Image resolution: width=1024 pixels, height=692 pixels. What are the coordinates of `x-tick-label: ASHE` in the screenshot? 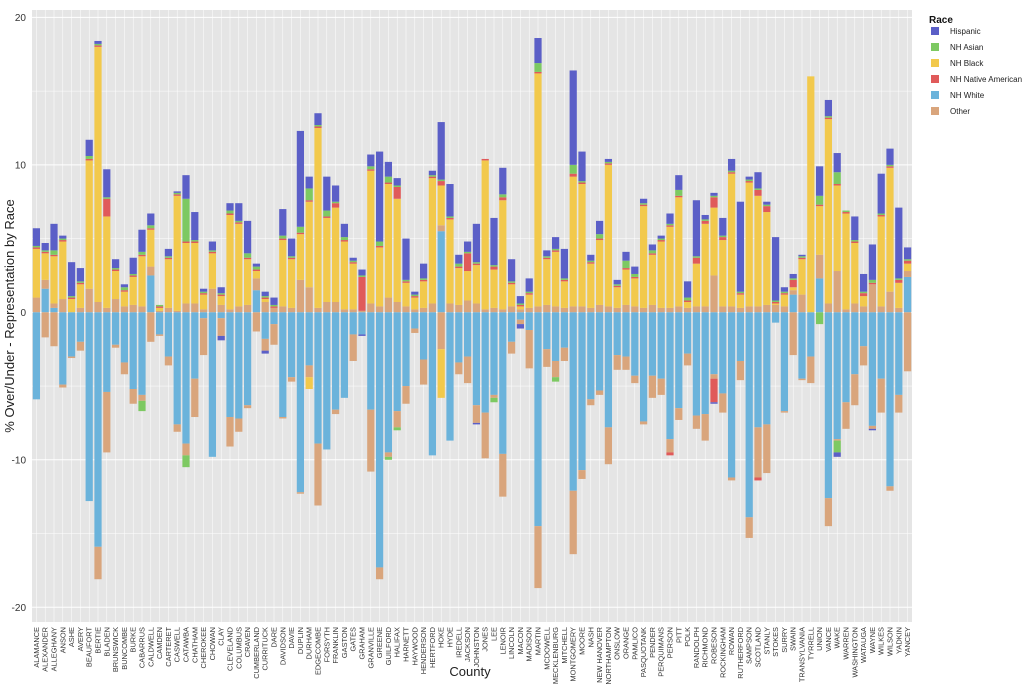 It's located at (71, 637).